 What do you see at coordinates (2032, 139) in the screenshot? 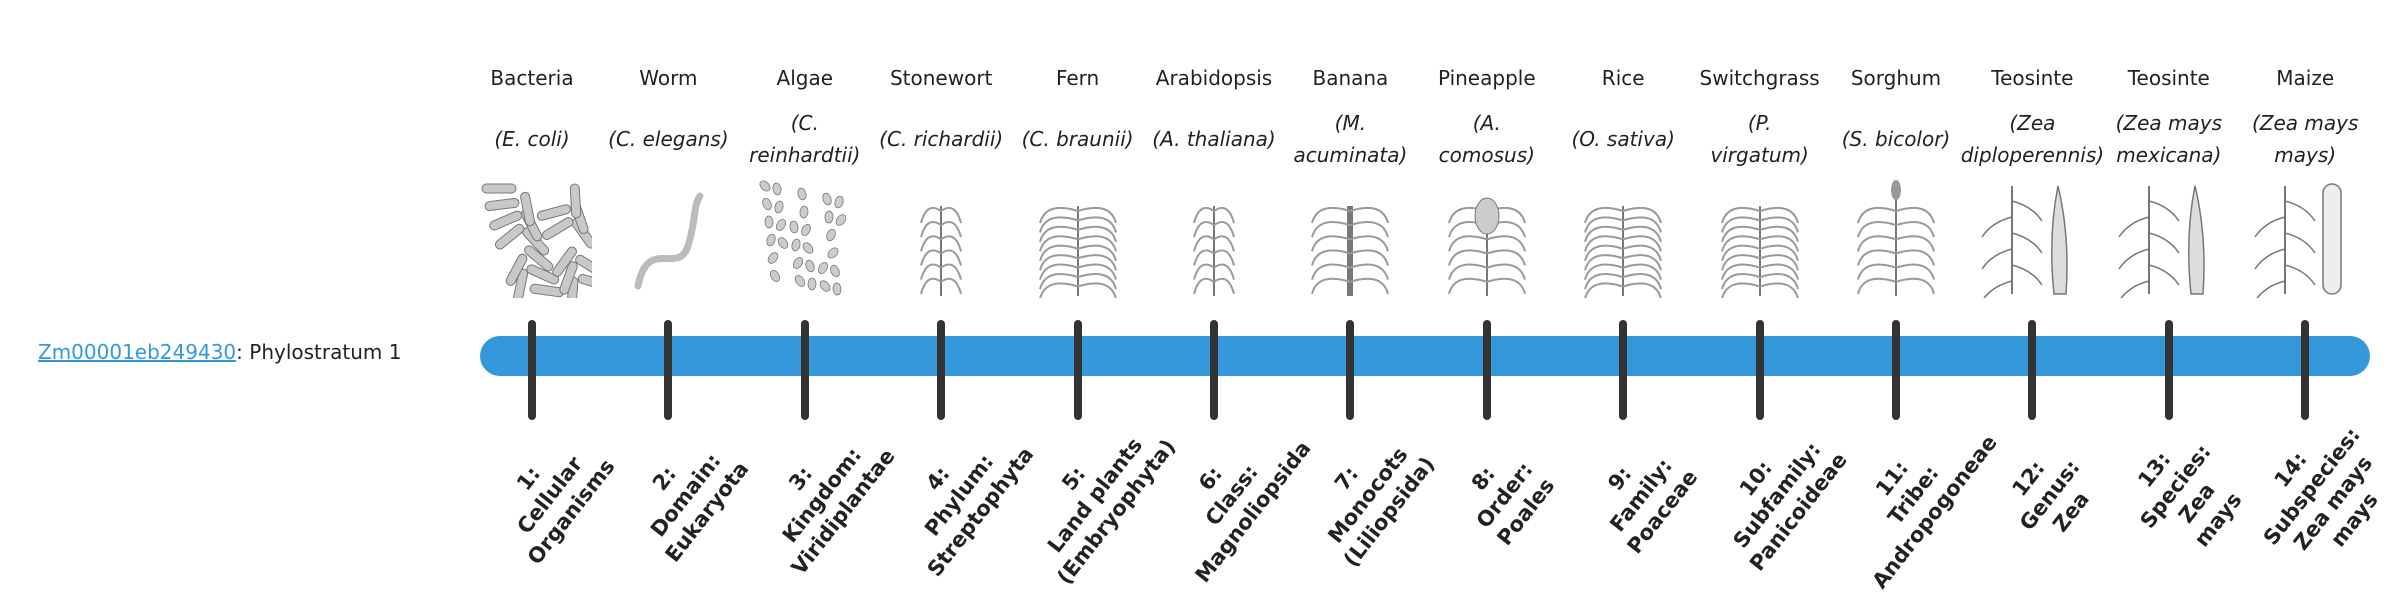
I see `organism-scientific-name: (Zea diploperennis)` at bounding box center [2032, 139].